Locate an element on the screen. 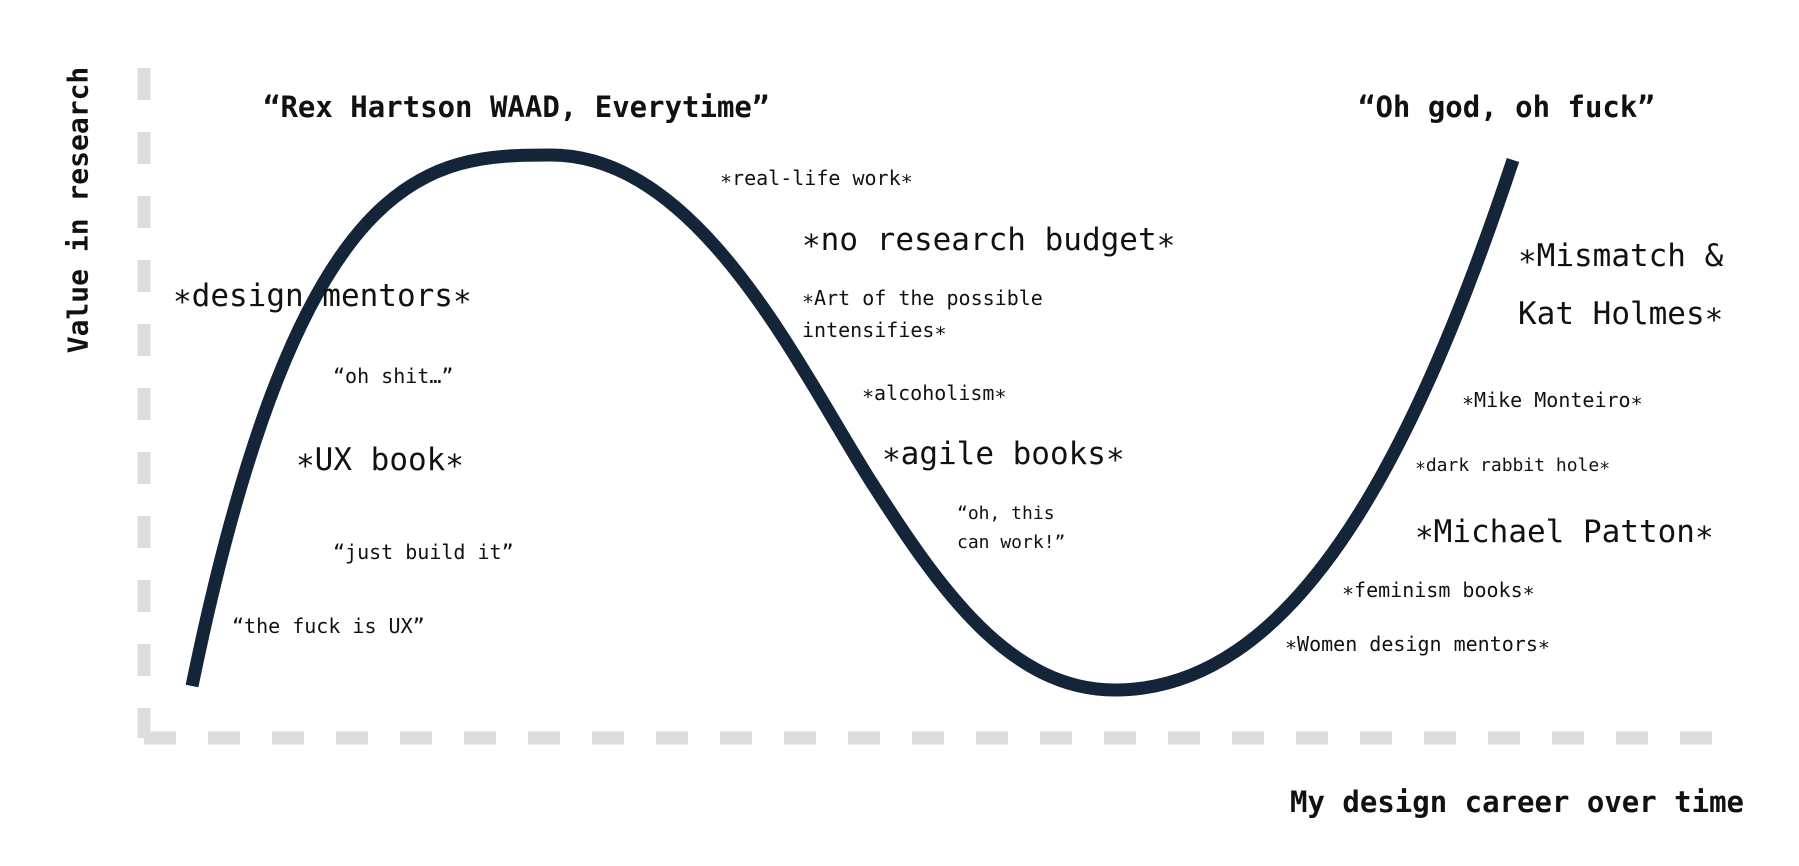 This screenshot has width=1799, height=866. label-mismatch-kat-holmes: ∗Mismatch & Kat Holmes∗ is located at coordinates (1621, 285).